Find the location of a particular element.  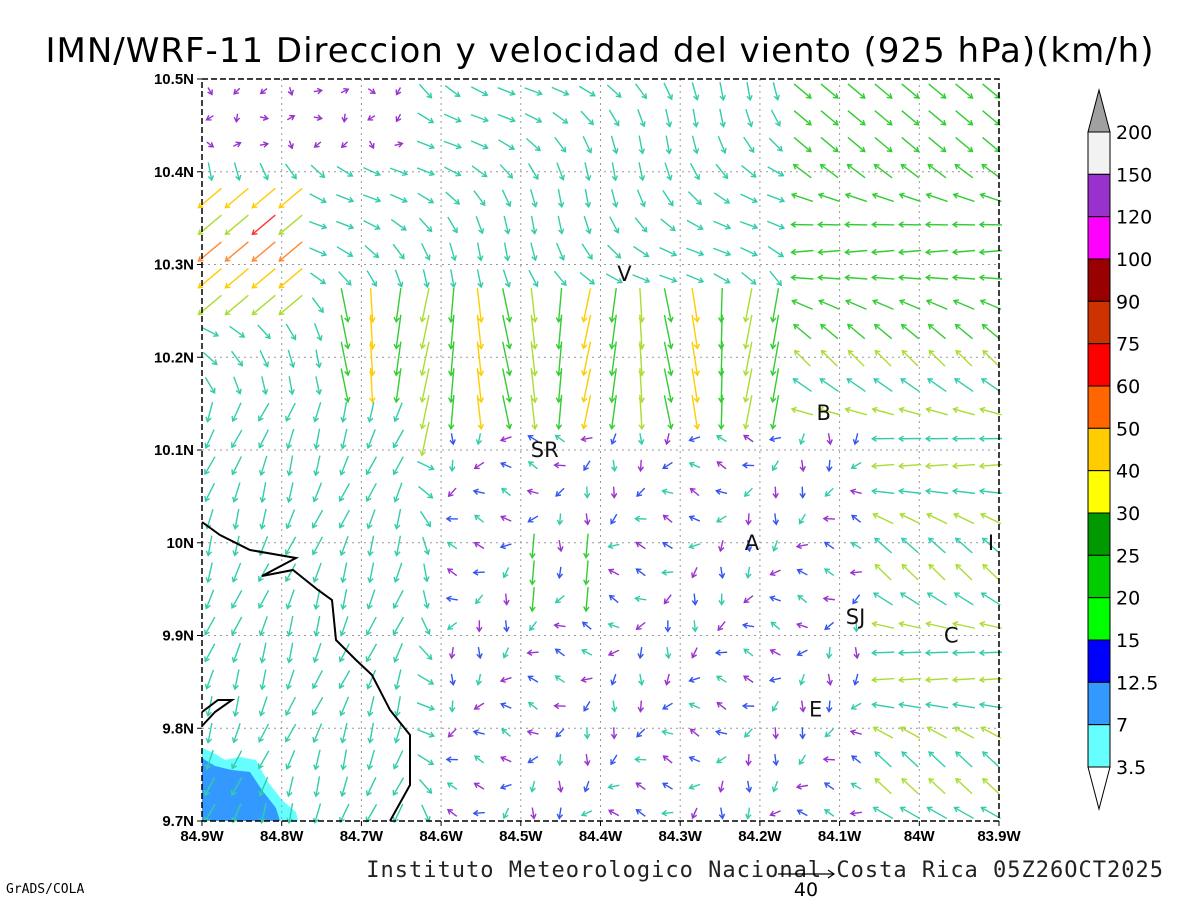

colorbar-segment is located at coordinates (1099, 322).